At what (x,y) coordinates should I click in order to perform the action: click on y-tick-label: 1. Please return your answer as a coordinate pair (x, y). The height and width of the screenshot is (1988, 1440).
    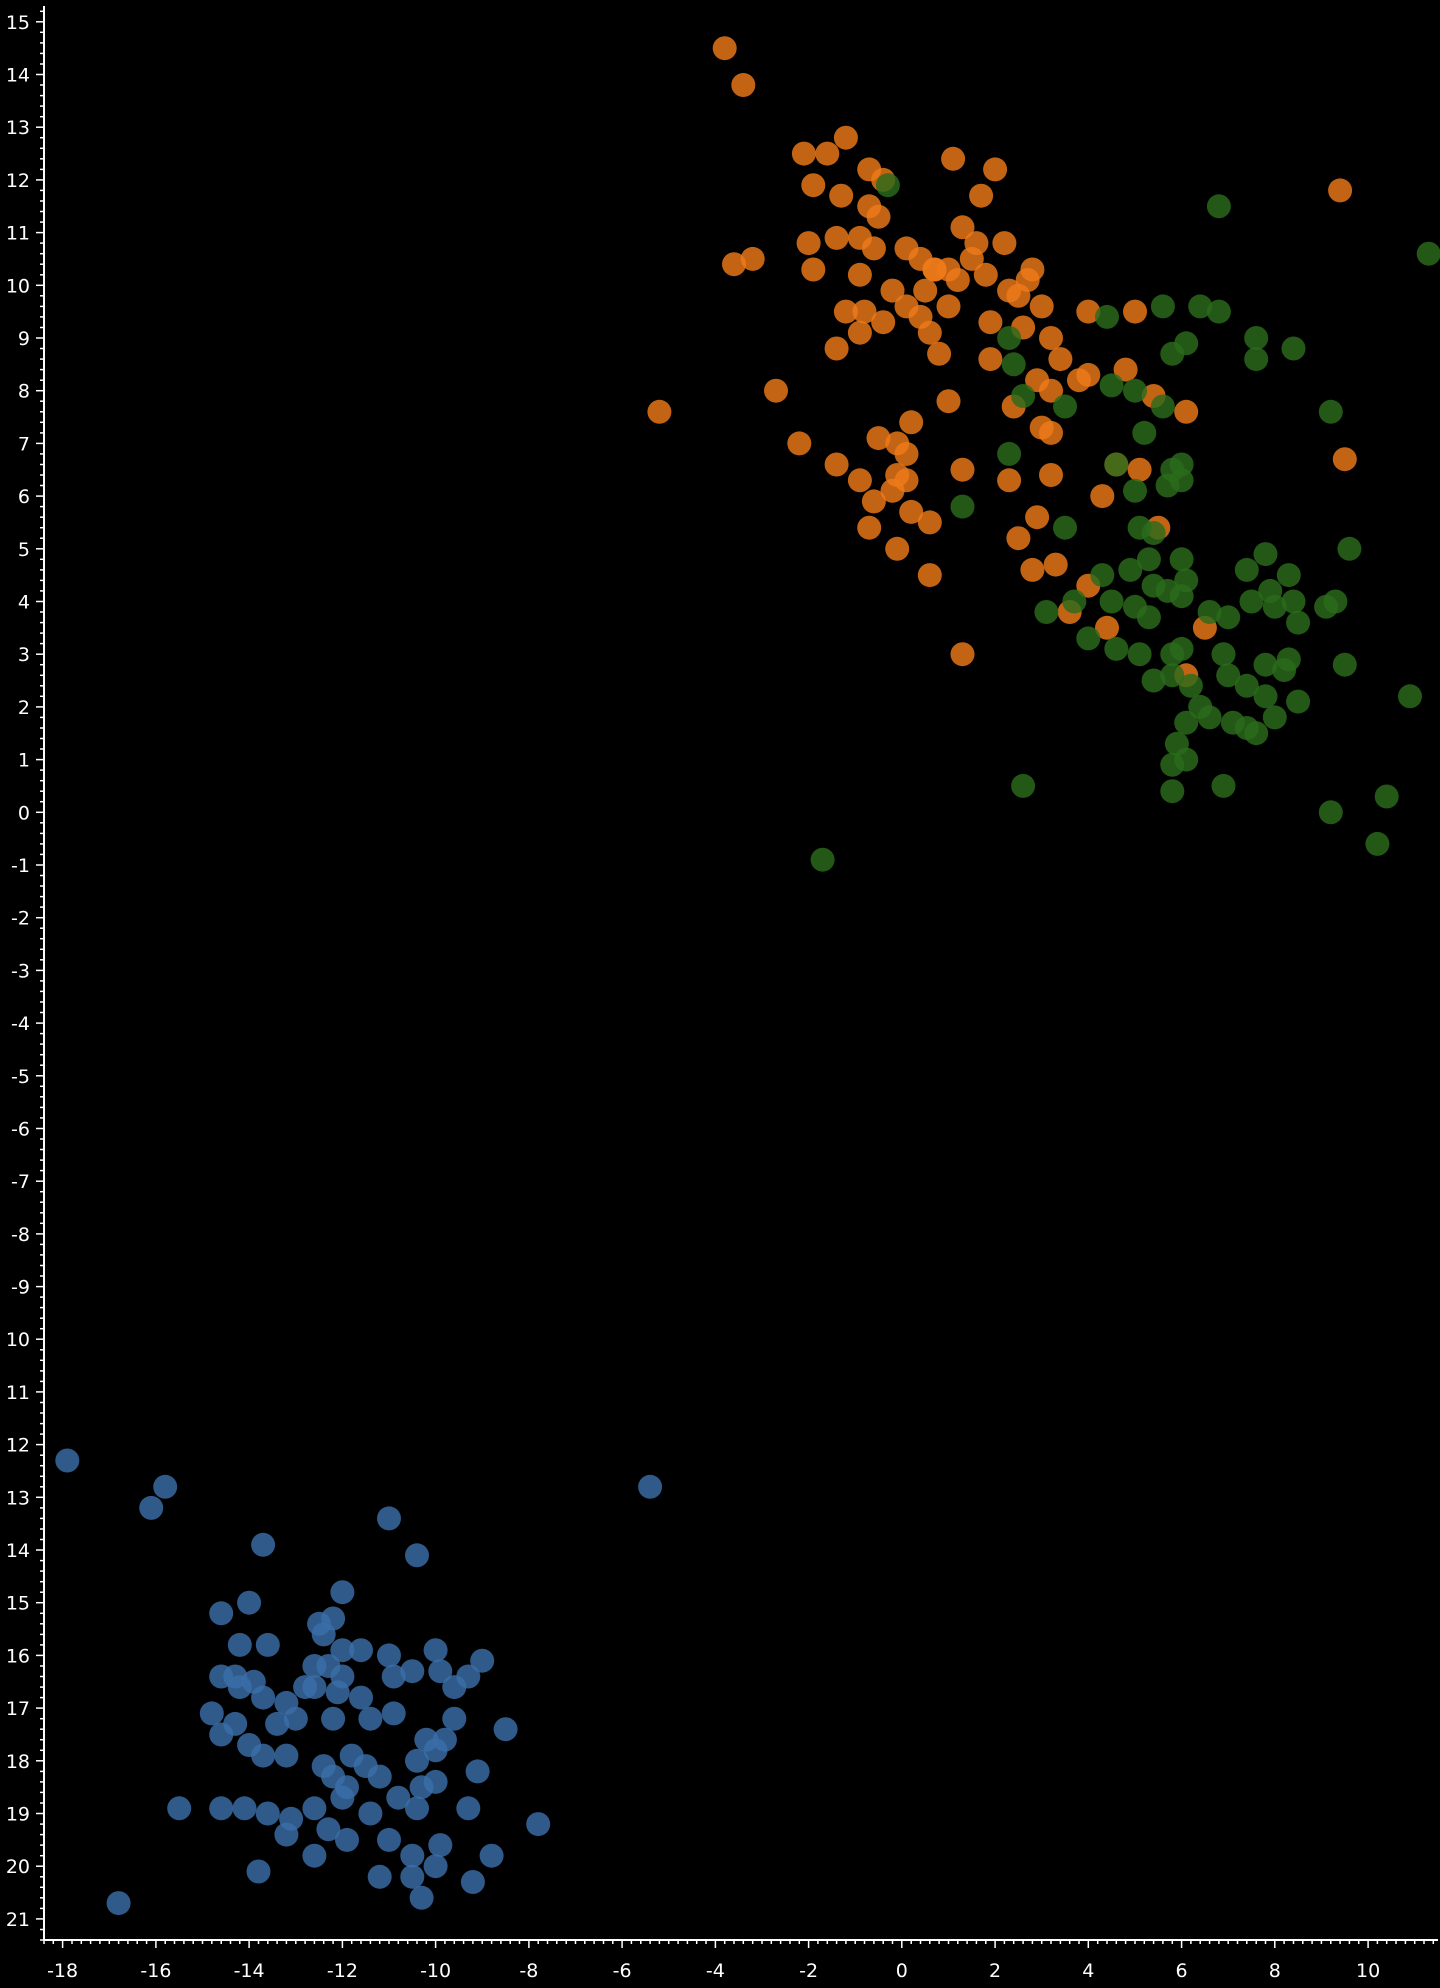
    Looking at the image, I should click on (24, 761).